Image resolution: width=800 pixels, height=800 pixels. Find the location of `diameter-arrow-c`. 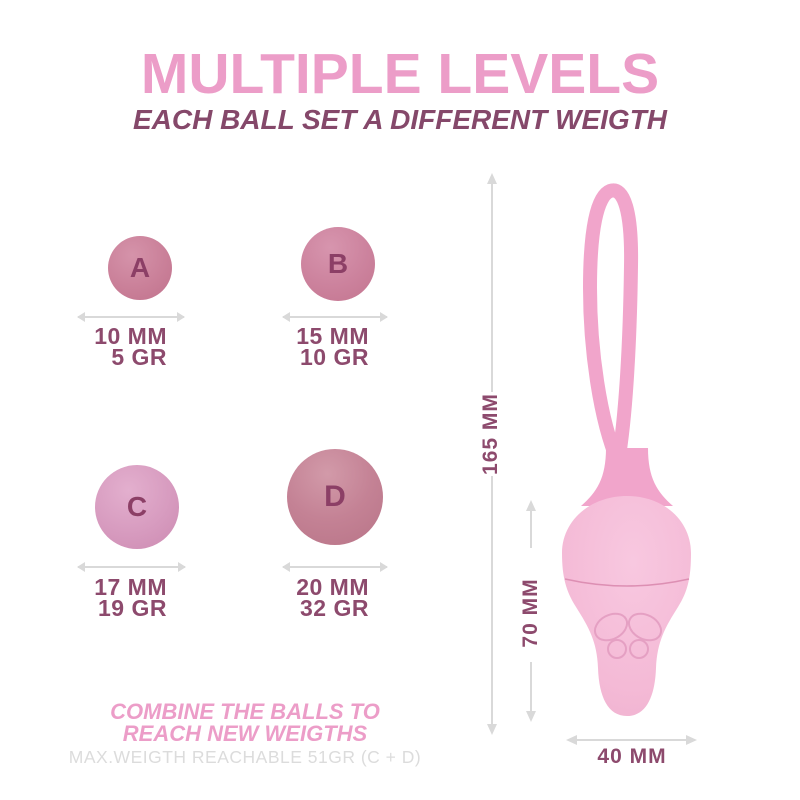

diameter-arrow-c is located at coordinates (131, 567).